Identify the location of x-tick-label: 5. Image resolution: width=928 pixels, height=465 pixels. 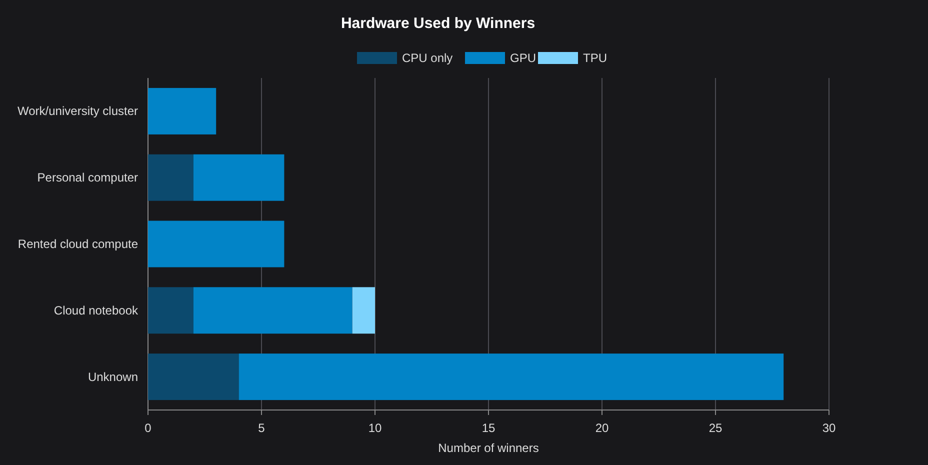
(262, 428).